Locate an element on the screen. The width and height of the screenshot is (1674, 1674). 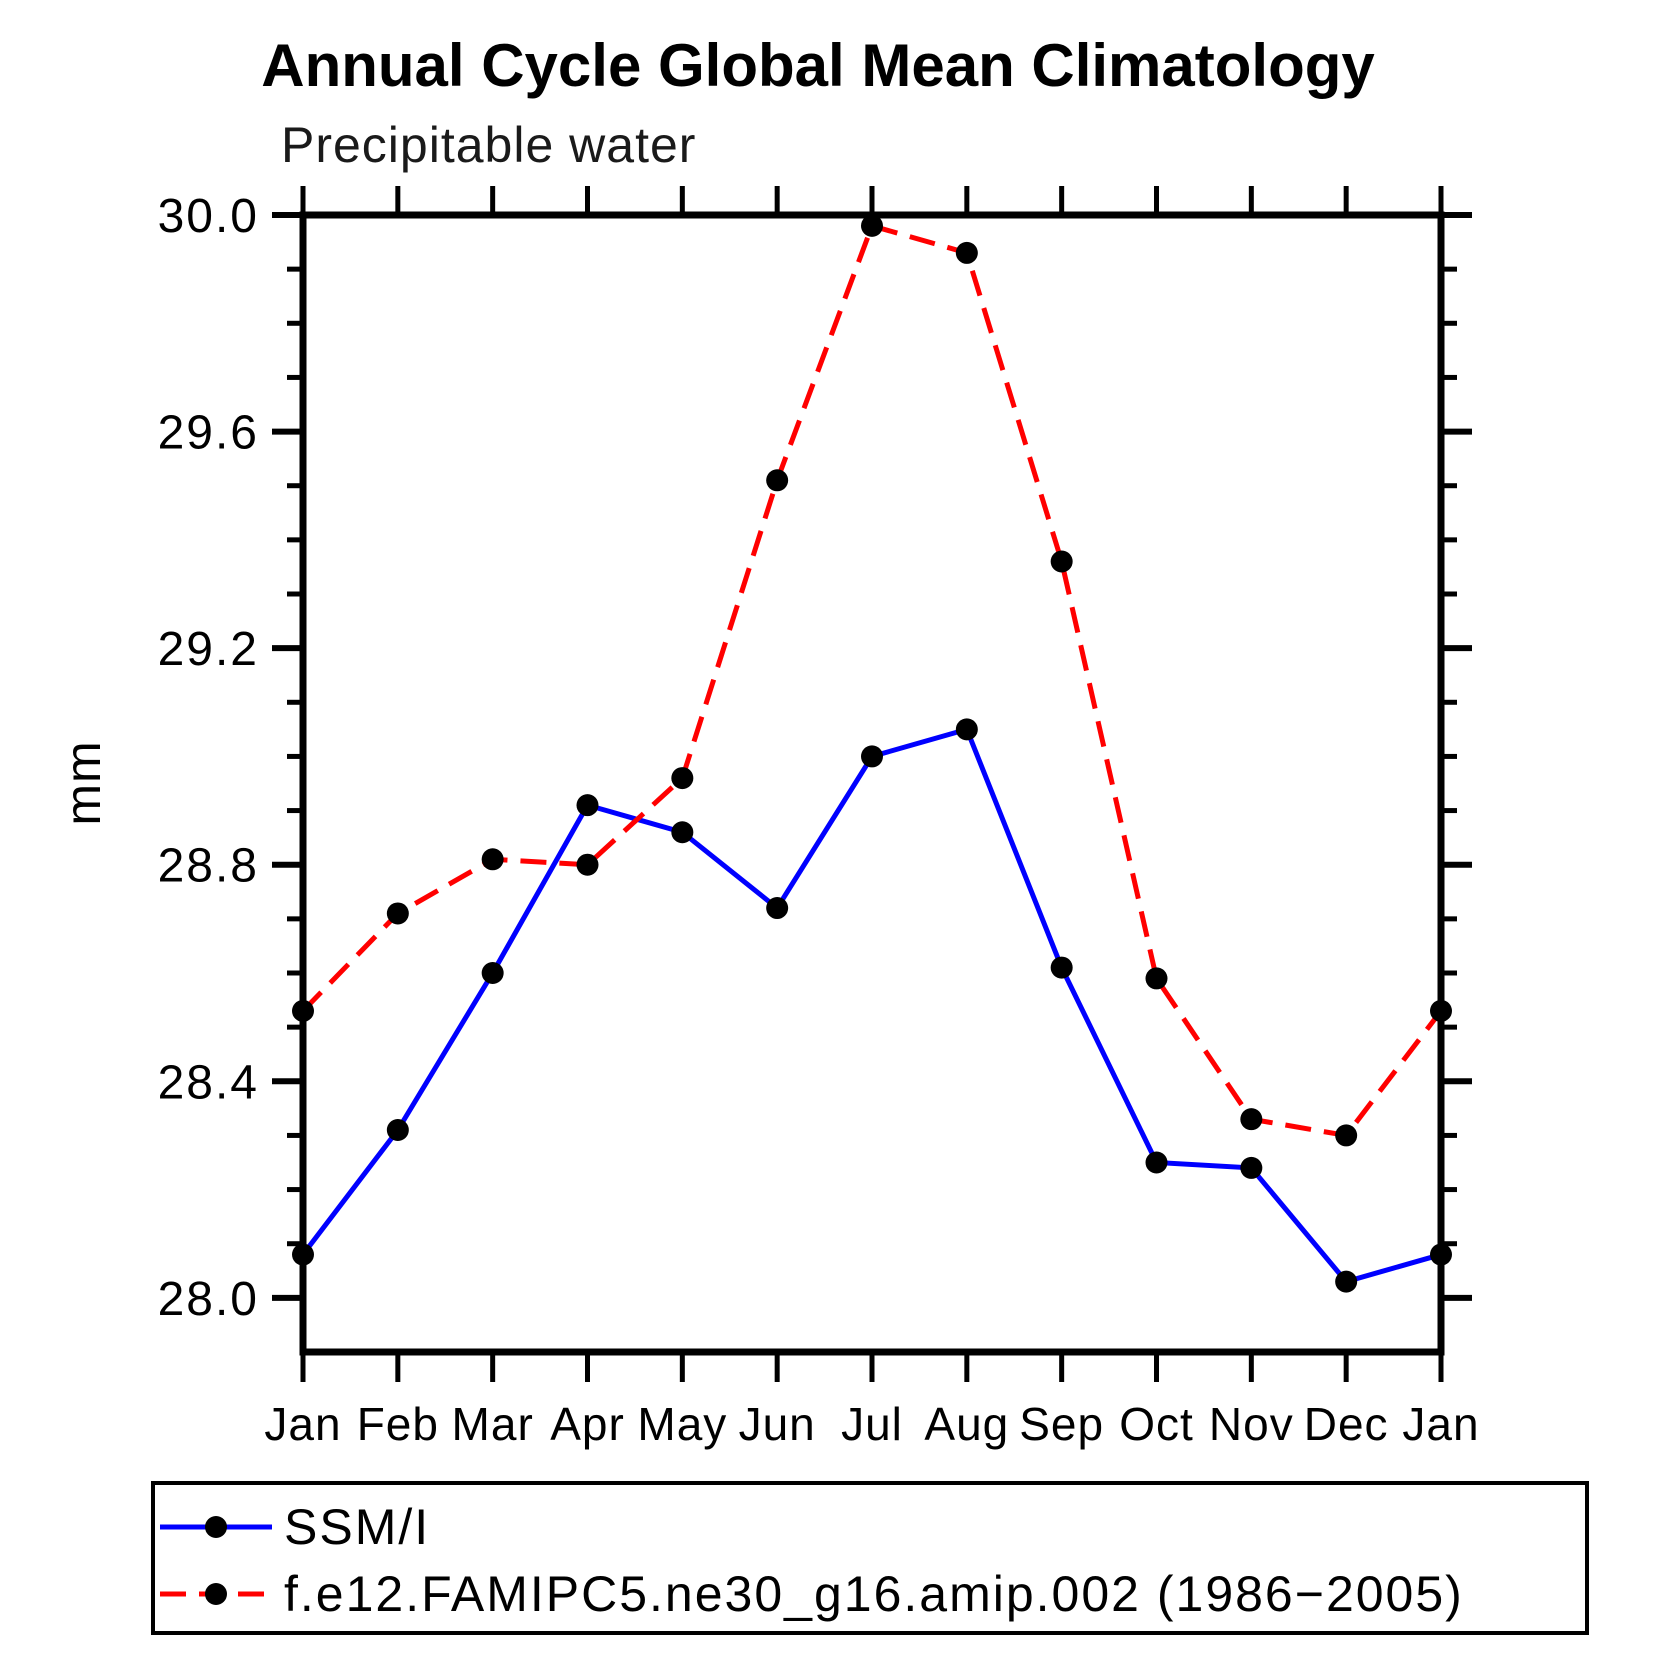
data-point-0-Aug is located at coordinates (966, 729).